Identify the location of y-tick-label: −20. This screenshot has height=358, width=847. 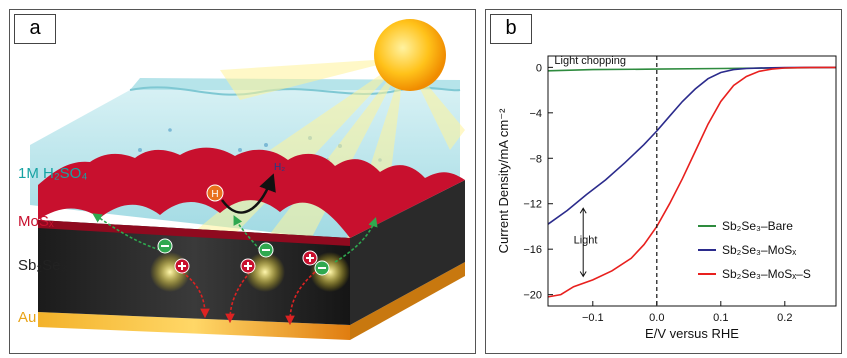
(532, 296).